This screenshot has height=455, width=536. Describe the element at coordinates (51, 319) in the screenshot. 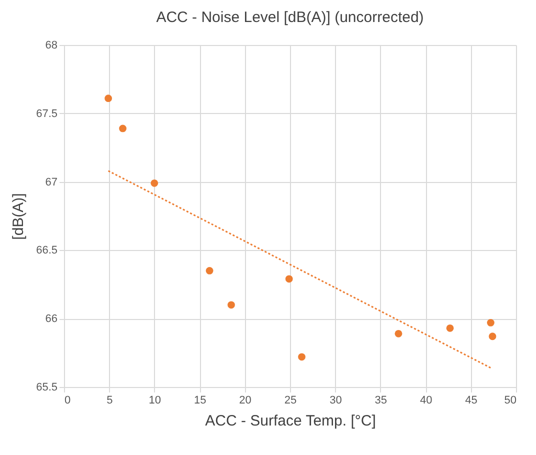

I see `y-tick-label: 66` at that location.